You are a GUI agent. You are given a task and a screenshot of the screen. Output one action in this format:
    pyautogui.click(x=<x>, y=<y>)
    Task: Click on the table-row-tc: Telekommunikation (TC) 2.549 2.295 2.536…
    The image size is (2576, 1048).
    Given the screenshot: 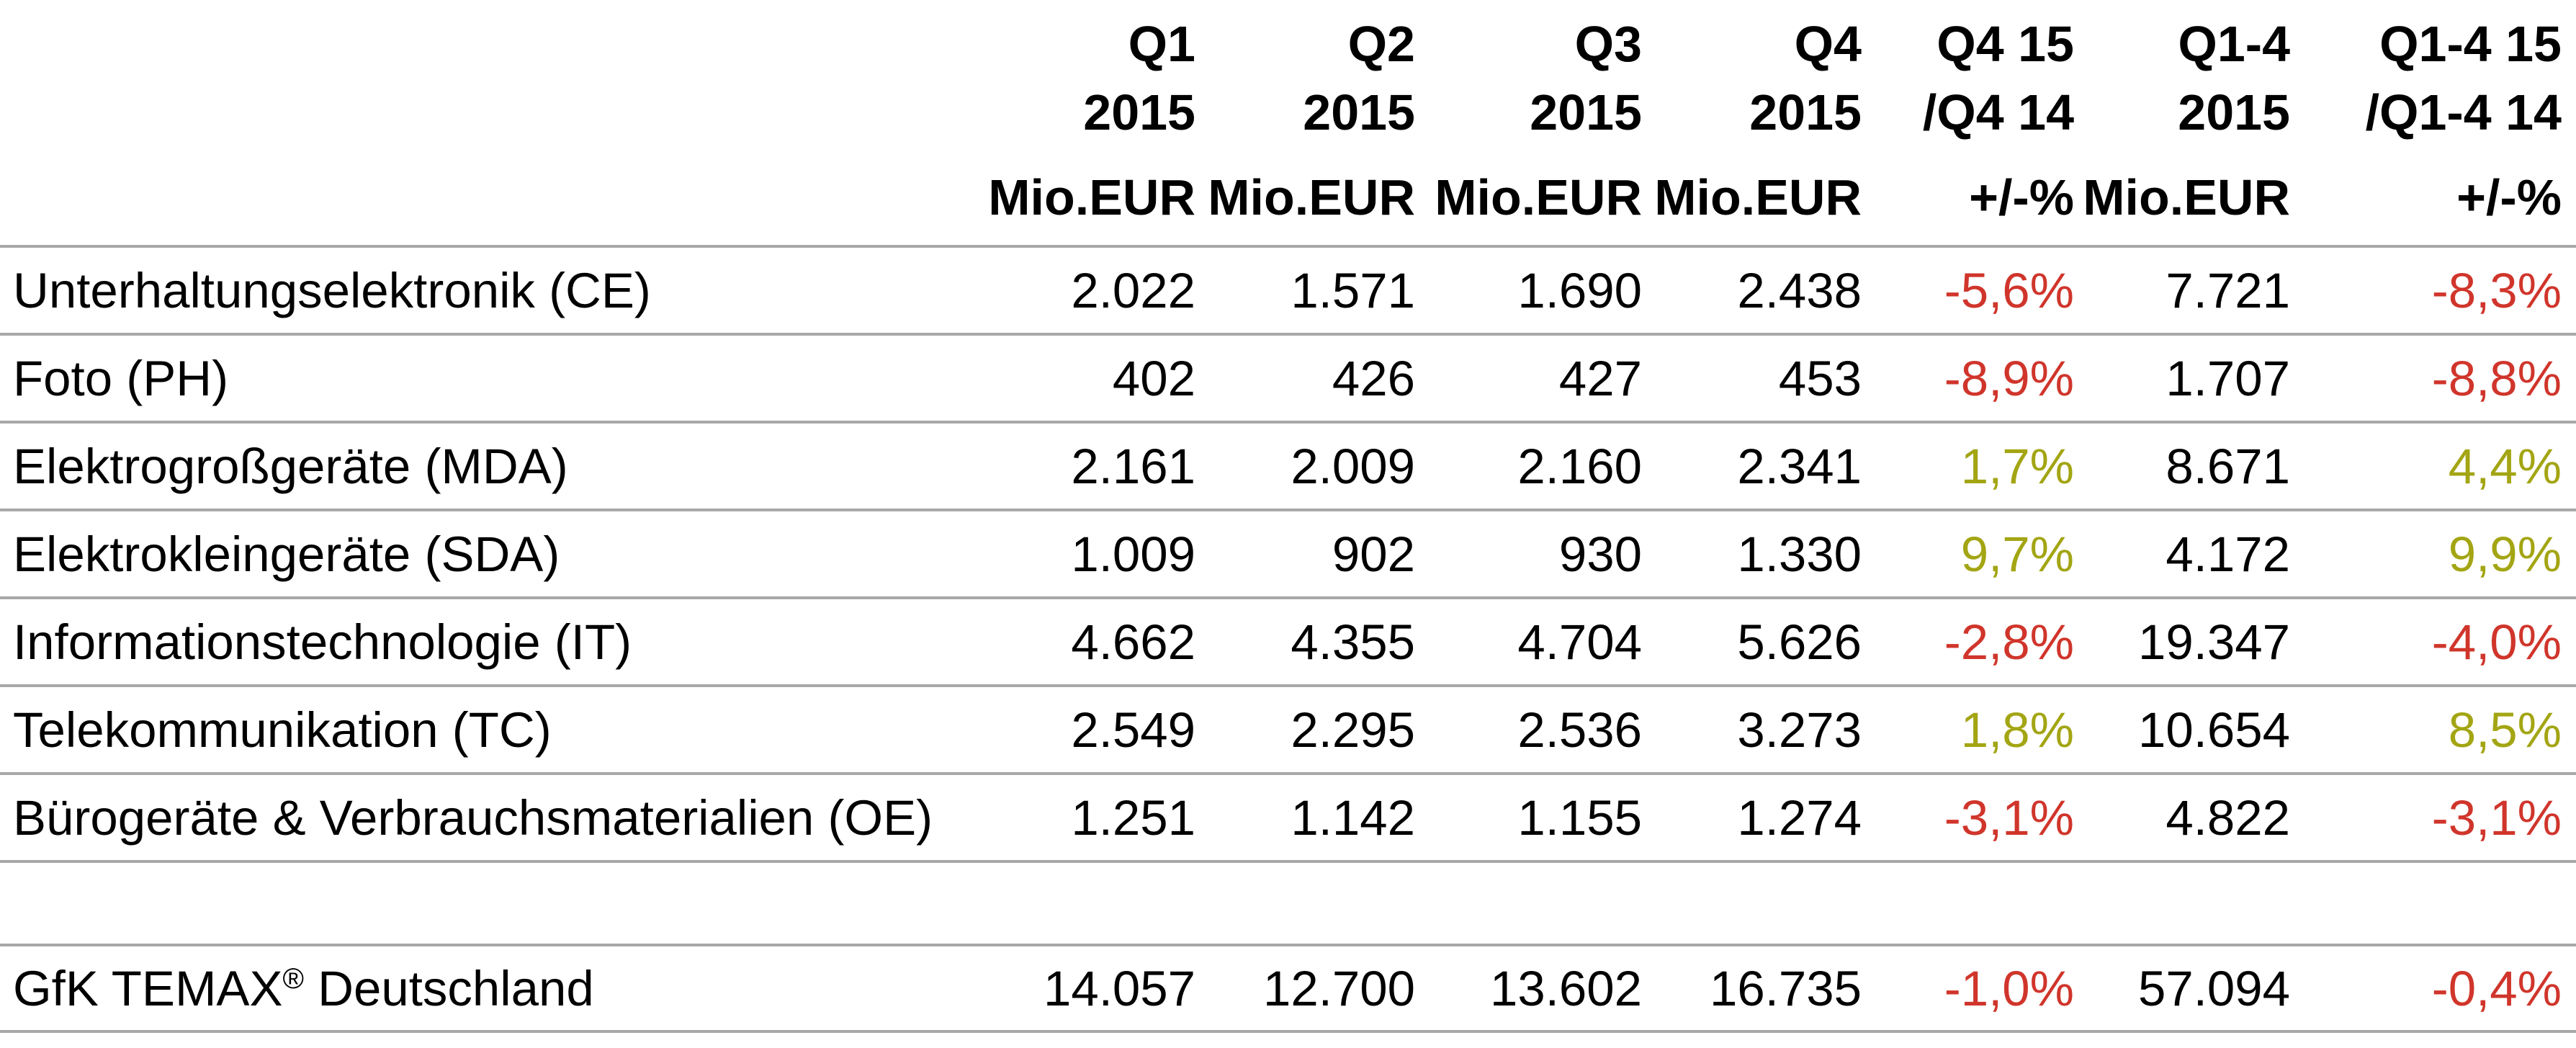 What is the action you would take?
    pyautogui.click(x=1288, y=729)
    